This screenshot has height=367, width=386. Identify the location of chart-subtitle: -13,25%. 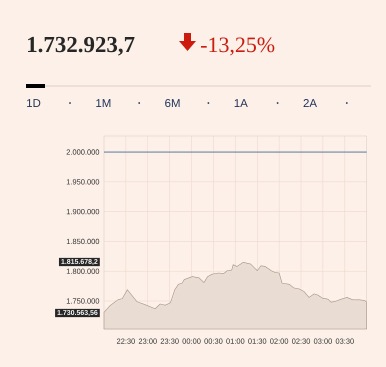
(237, 46).